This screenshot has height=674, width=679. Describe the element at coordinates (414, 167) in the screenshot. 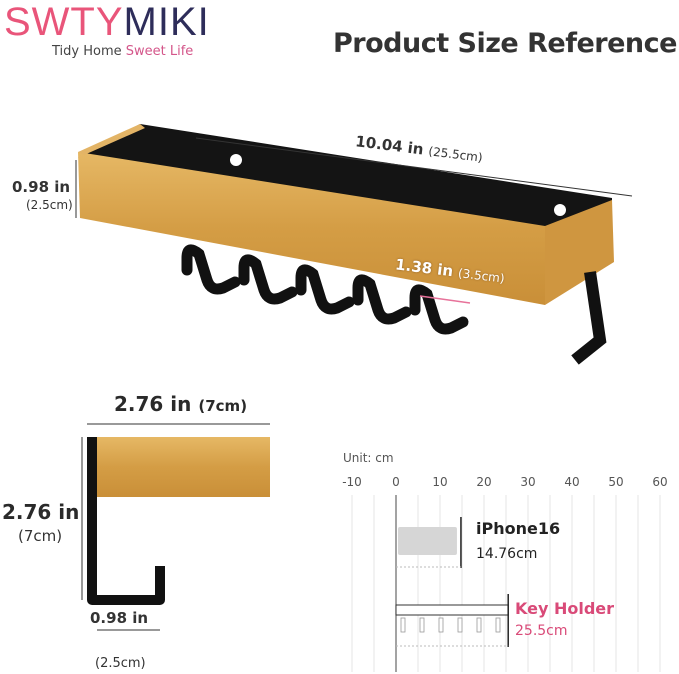

I see `length-dimension-line` at that location.